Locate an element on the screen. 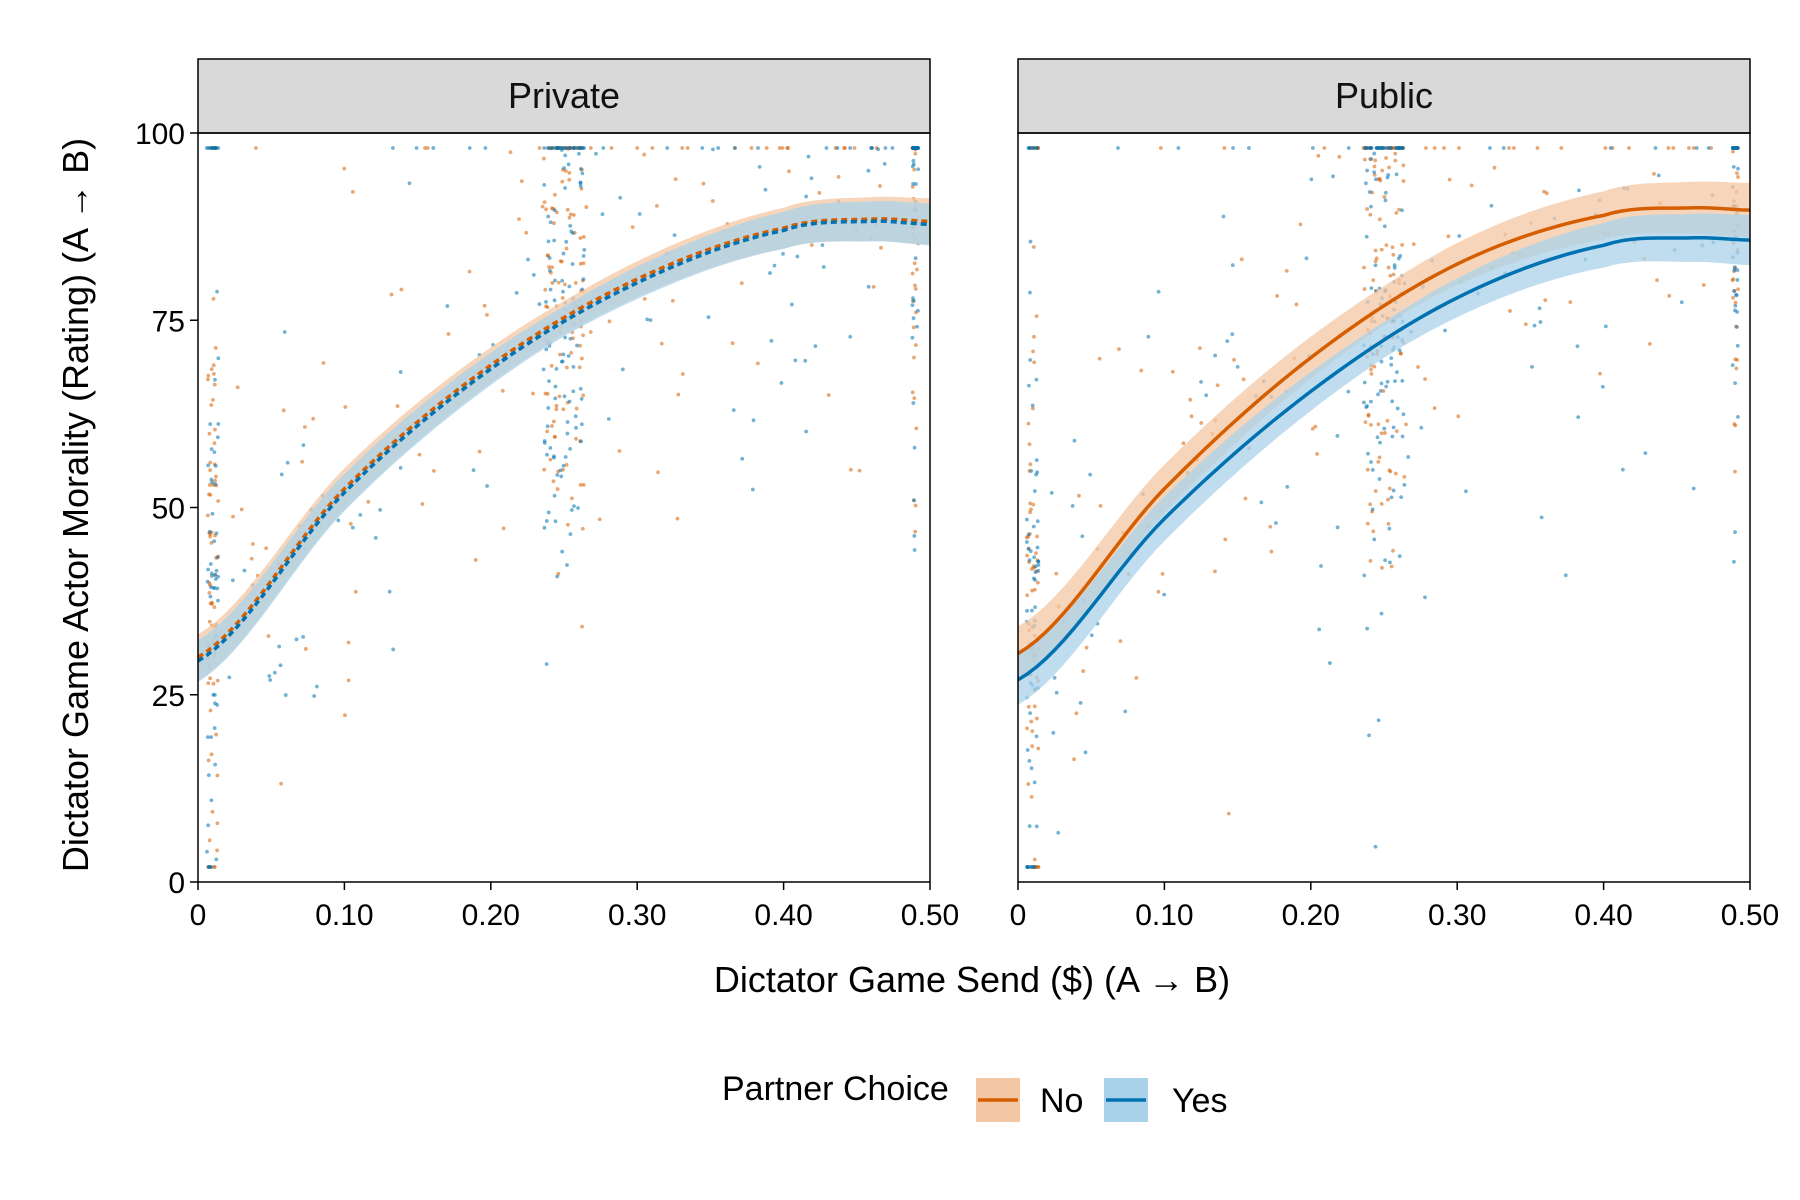  y-tick-label: 50 is located at coordinates (168, 509).